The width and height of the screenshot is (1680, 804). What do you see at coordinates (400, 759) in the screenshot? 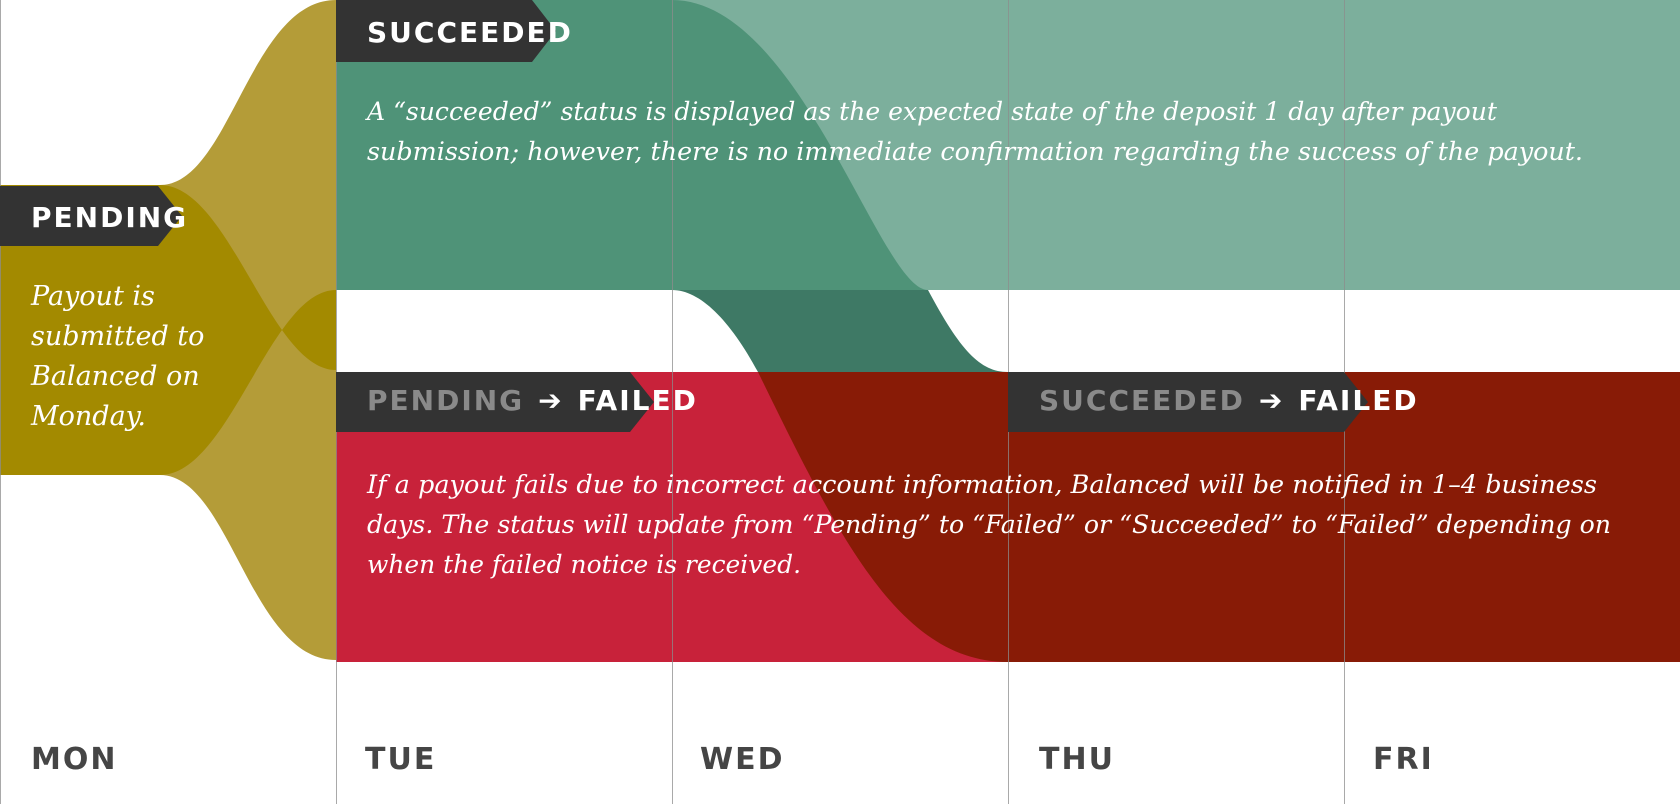
I see `day-label-tue: TUE` at bounding box center [400, 759].